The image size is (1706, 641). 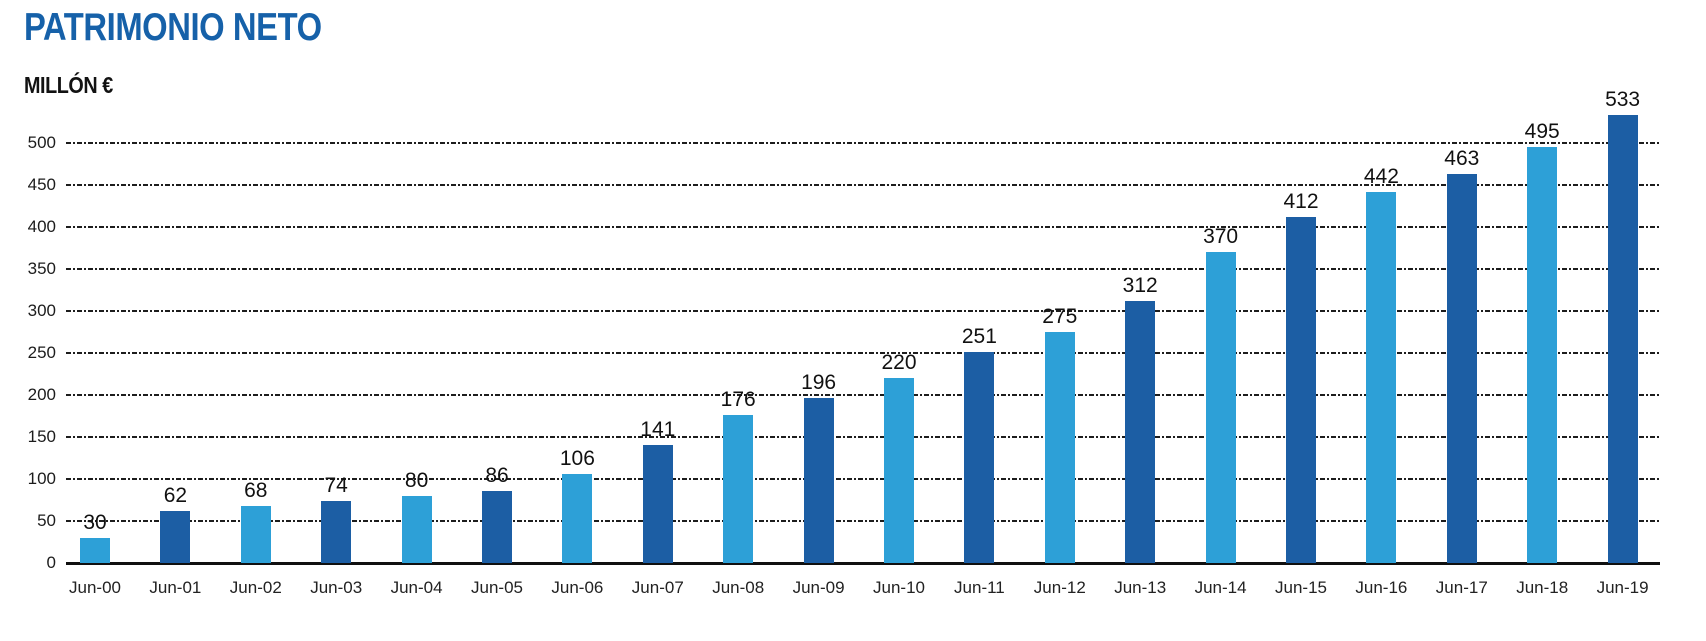 What do you see at coordinates (1220, 587) in the screenshot?
I see `x-tick-label: Jun-14` at bounding box center [1220, 587].